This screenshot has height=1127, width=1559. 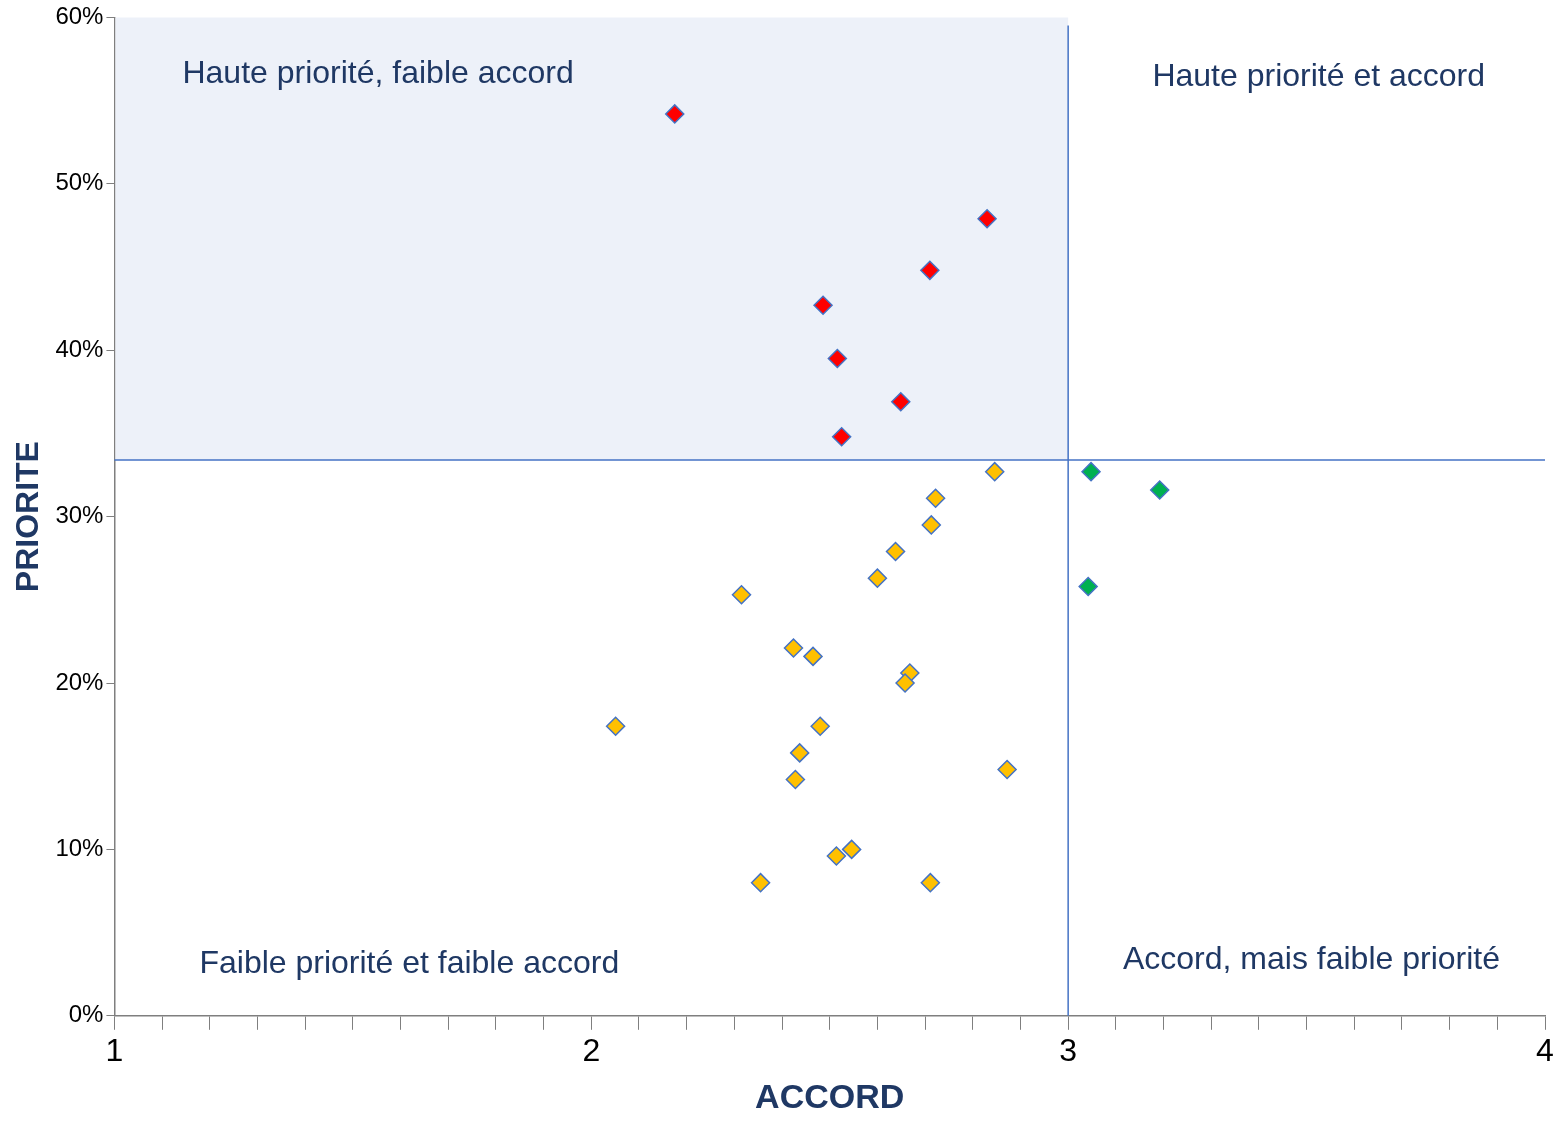 What do you see at coordinates (1545, 1049) in the screenshot?
I see `x-tick-label: 4` at bounding box center [1545, 1049].